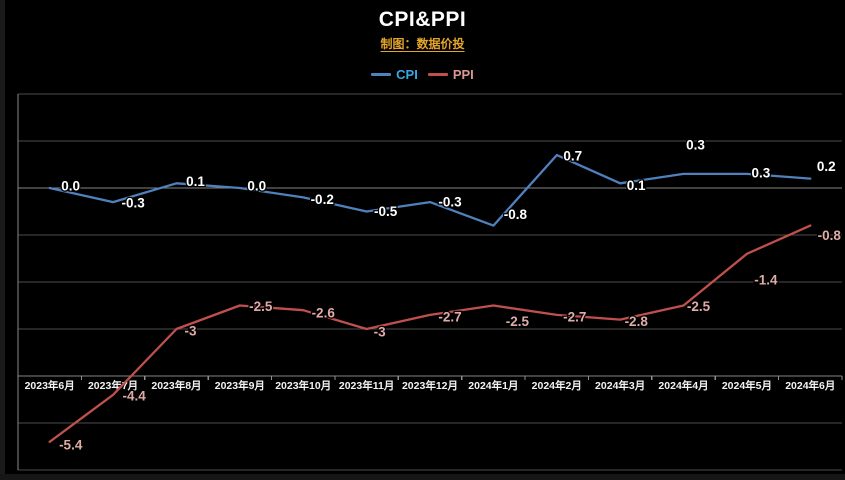 The image size is (845, 480). I want to click on x-axis-label: 2024年2月, so click(557, 385).